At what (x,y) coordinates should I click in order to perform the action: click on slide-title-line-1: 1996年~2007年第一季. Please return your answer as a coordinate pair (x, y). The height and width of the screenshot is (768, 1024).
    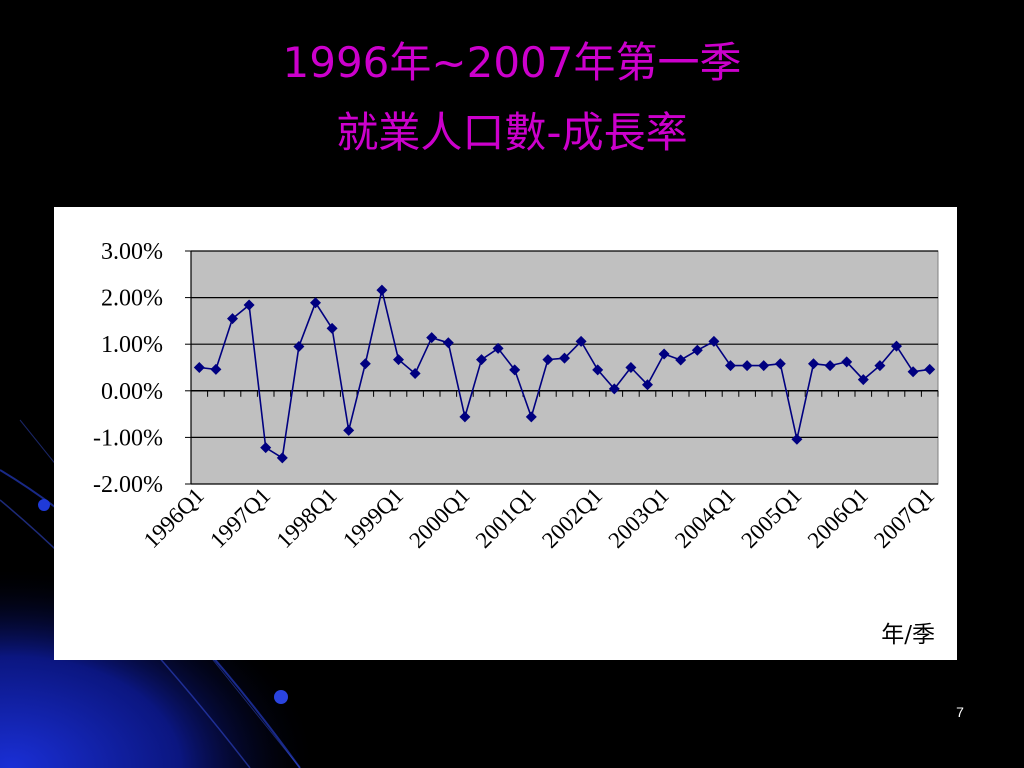
    Looking at the image, I should click on (512, 62).